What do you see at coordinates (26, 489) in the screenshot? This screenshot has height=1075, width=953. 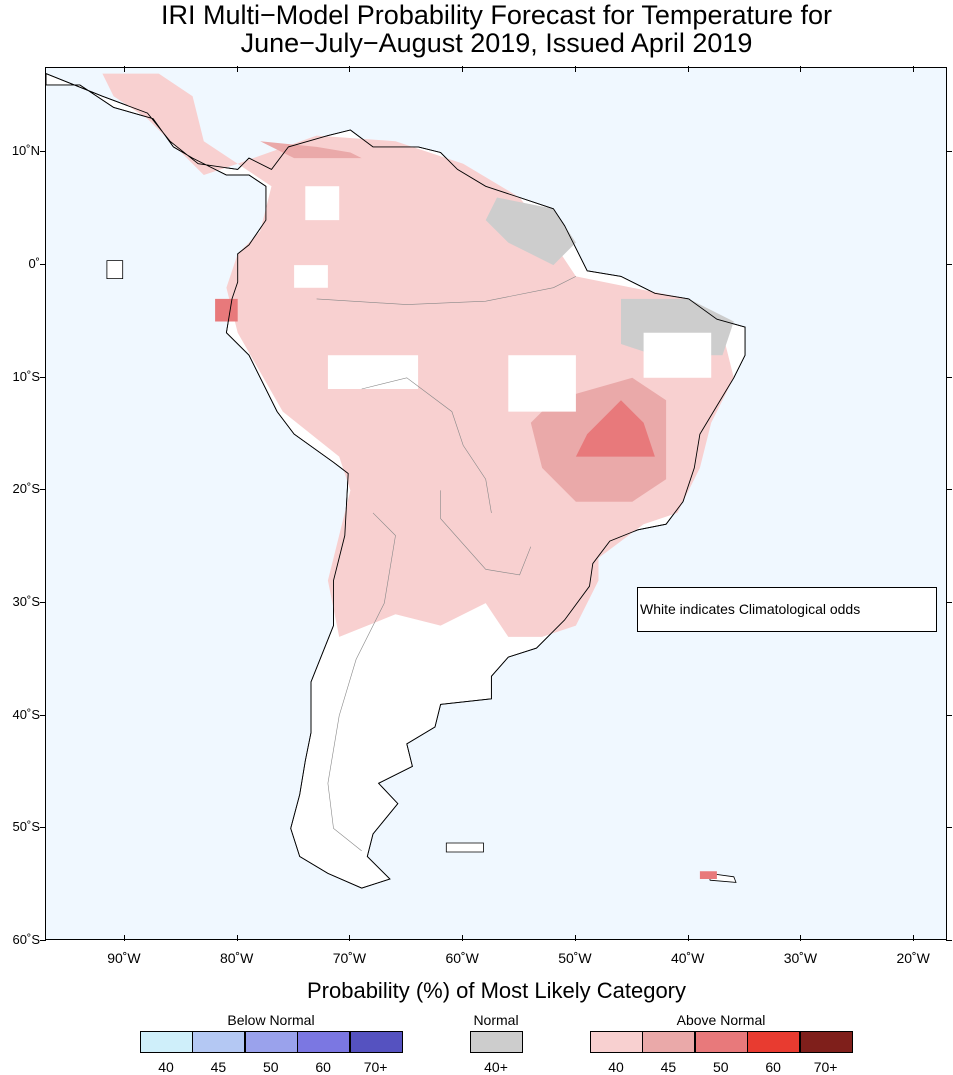 I see `latitude-tick-label: 20˚S` at bounding box center [26, 489].